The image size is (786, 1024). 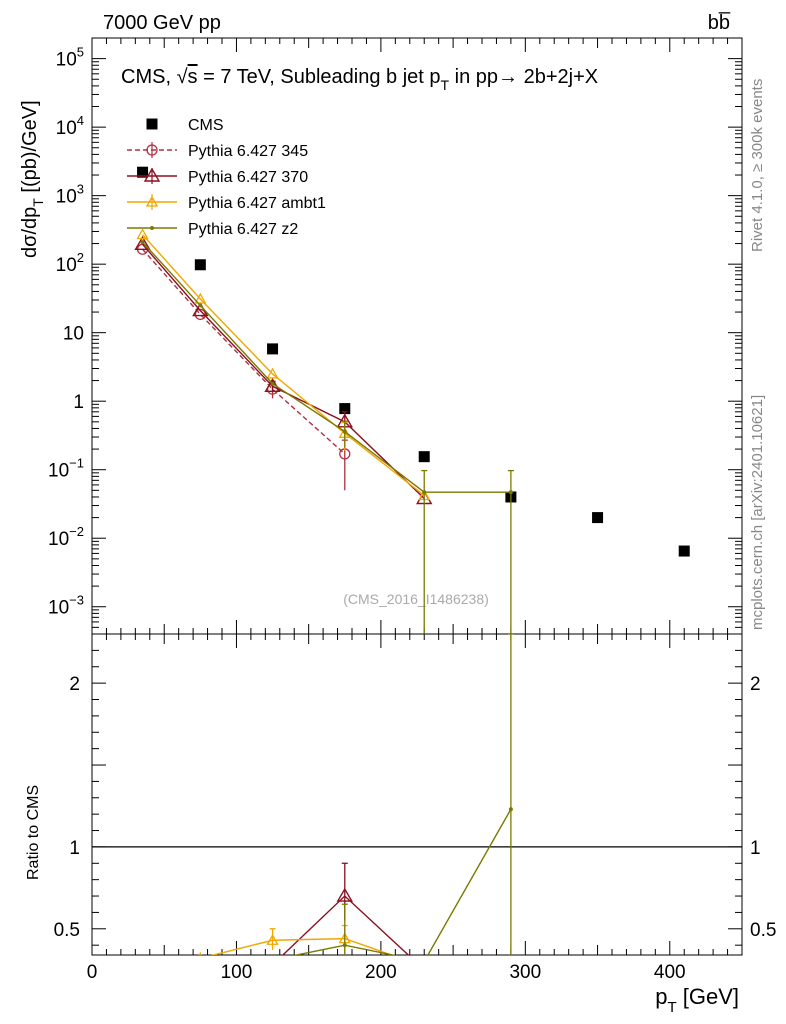 I want to click on process-label: bb̅, so click(x=719, y=22).